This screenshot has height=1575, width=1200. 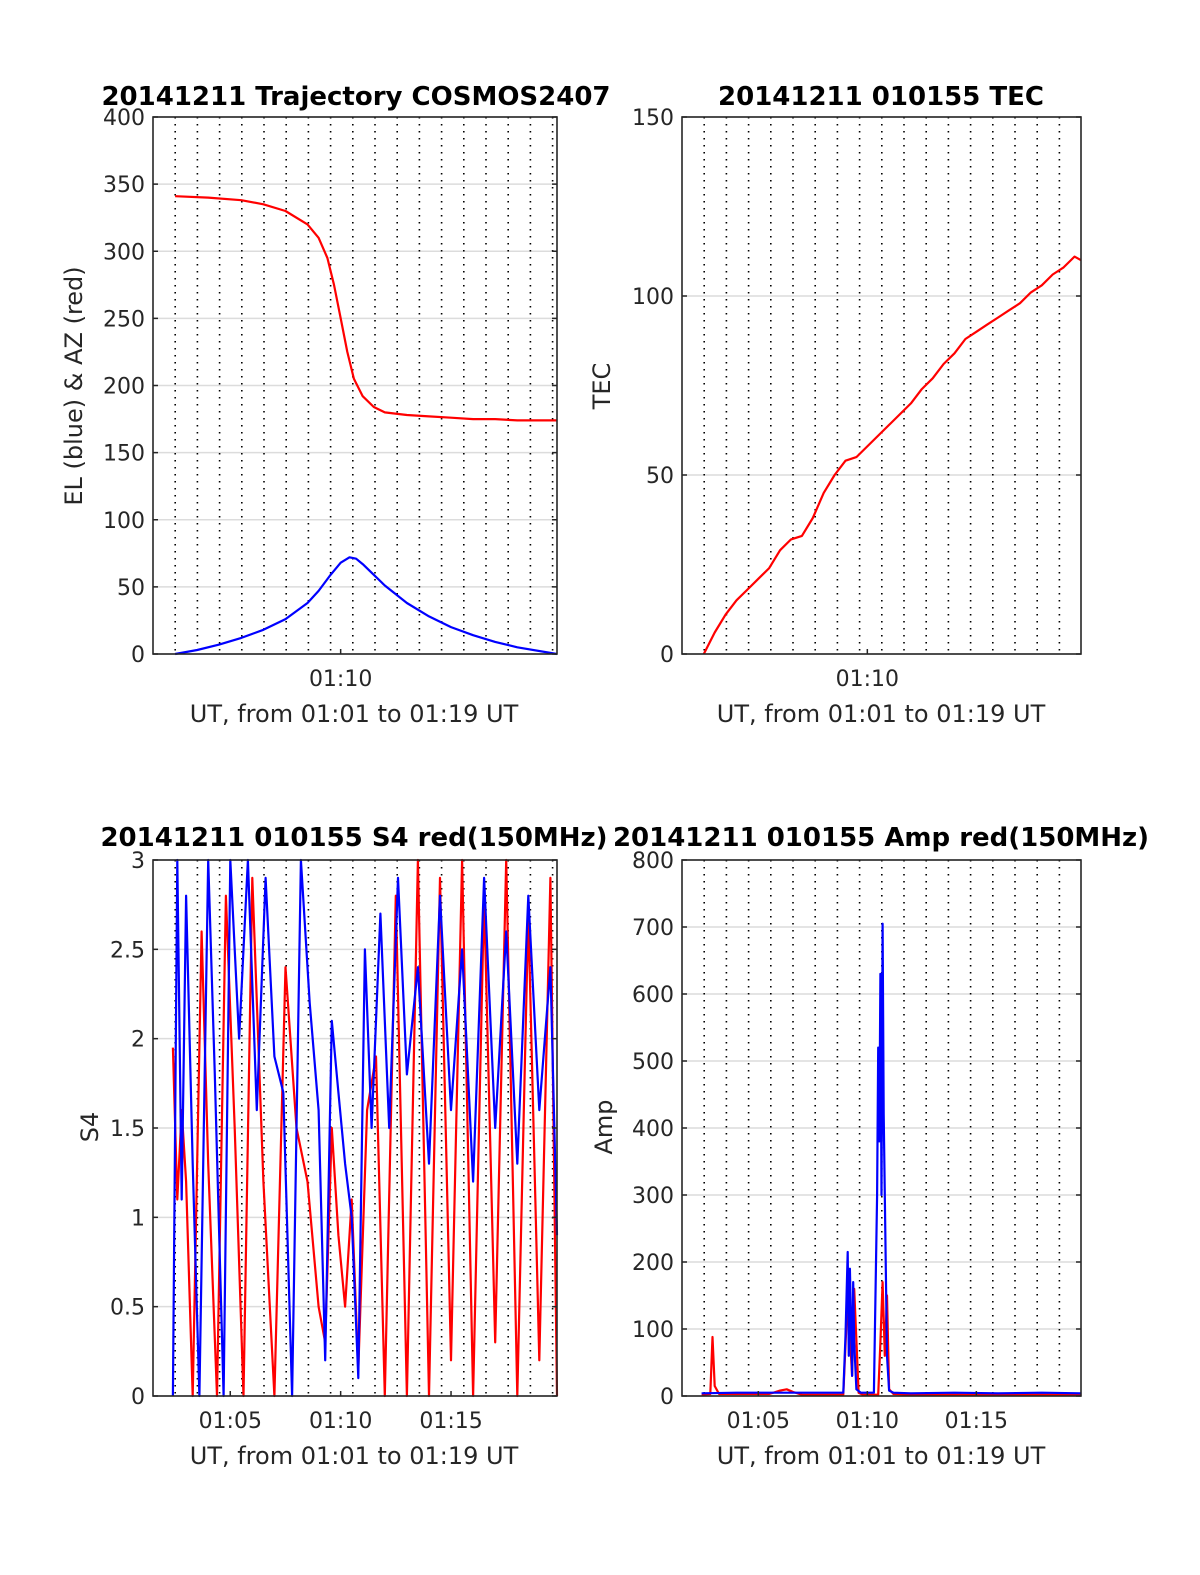 What do you see at coordinates (138, 1397) in the screenshot?
I see `s4-ytick-label: 0` at bounding box center [138, 1397].